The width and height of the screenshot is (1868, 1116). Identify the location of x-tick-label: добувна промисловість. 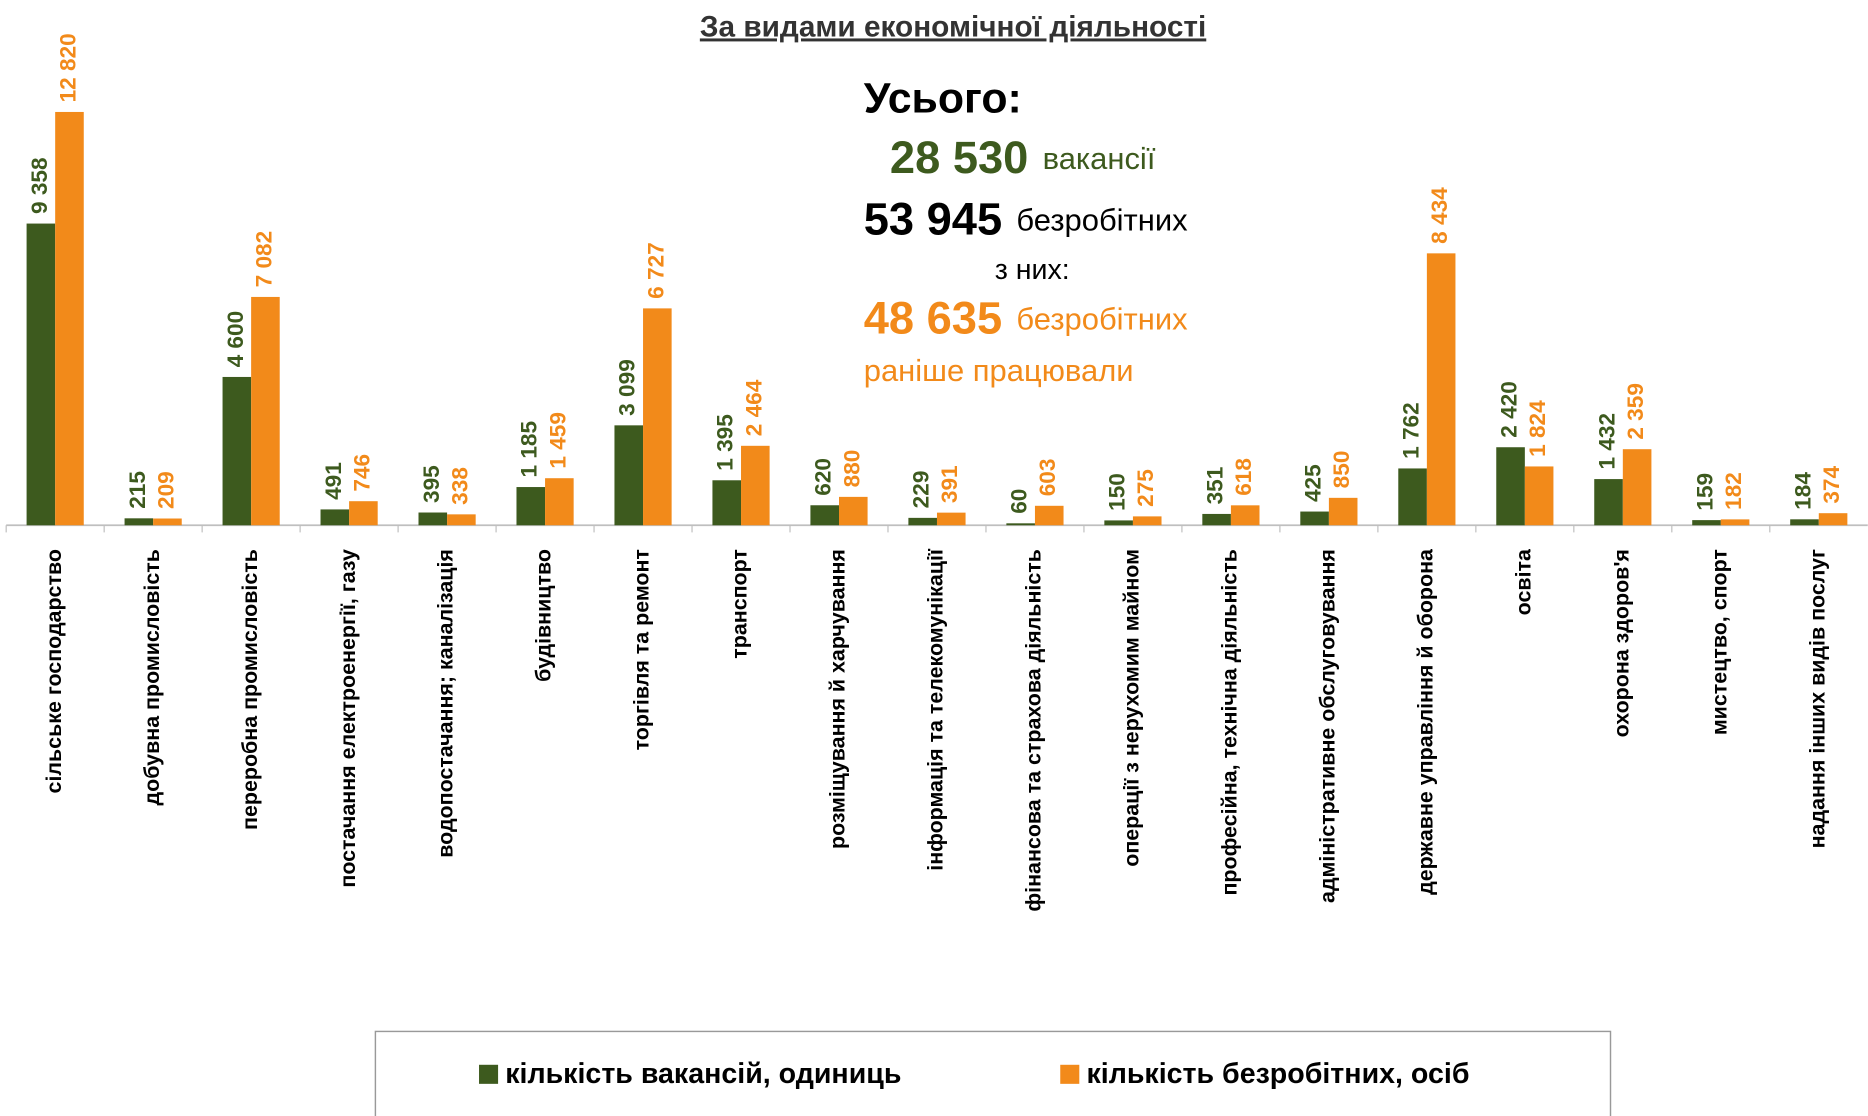
(152, 677).